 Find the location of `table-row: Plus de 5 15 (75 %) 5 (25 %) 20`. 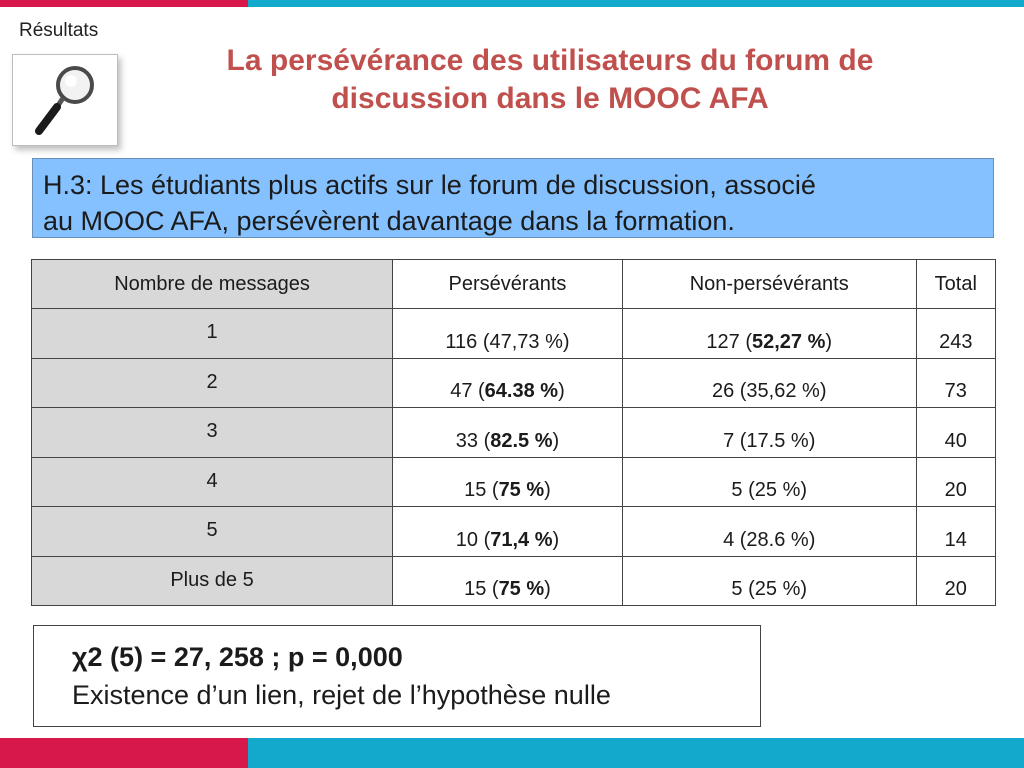

table-row: Plus de 5 15 (75 %) 5 (25 %) 20 is located at coordinates (513, 580).